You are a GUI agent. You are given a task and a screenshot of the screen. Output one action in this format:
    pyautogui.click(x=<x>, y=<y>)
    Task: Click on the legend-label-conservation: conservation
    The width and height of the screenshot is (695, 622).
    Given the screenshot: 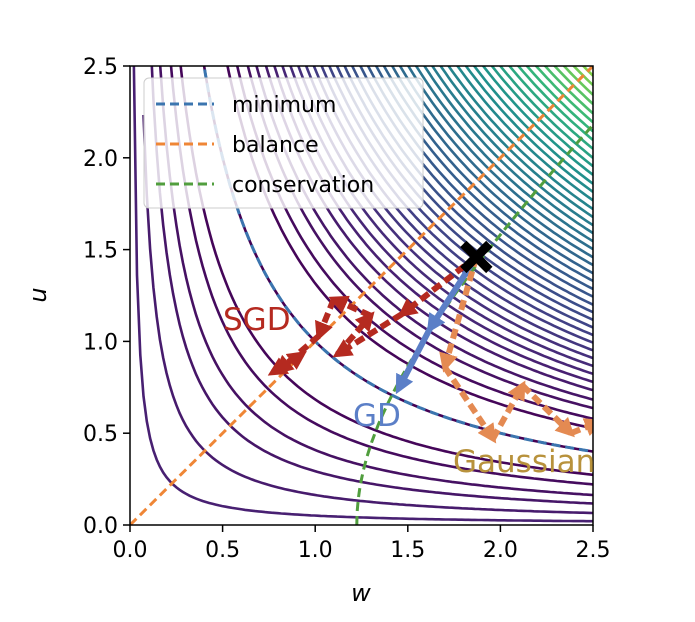 What is the action you would take?
    pyautogui.click(x=303, y=185)
    